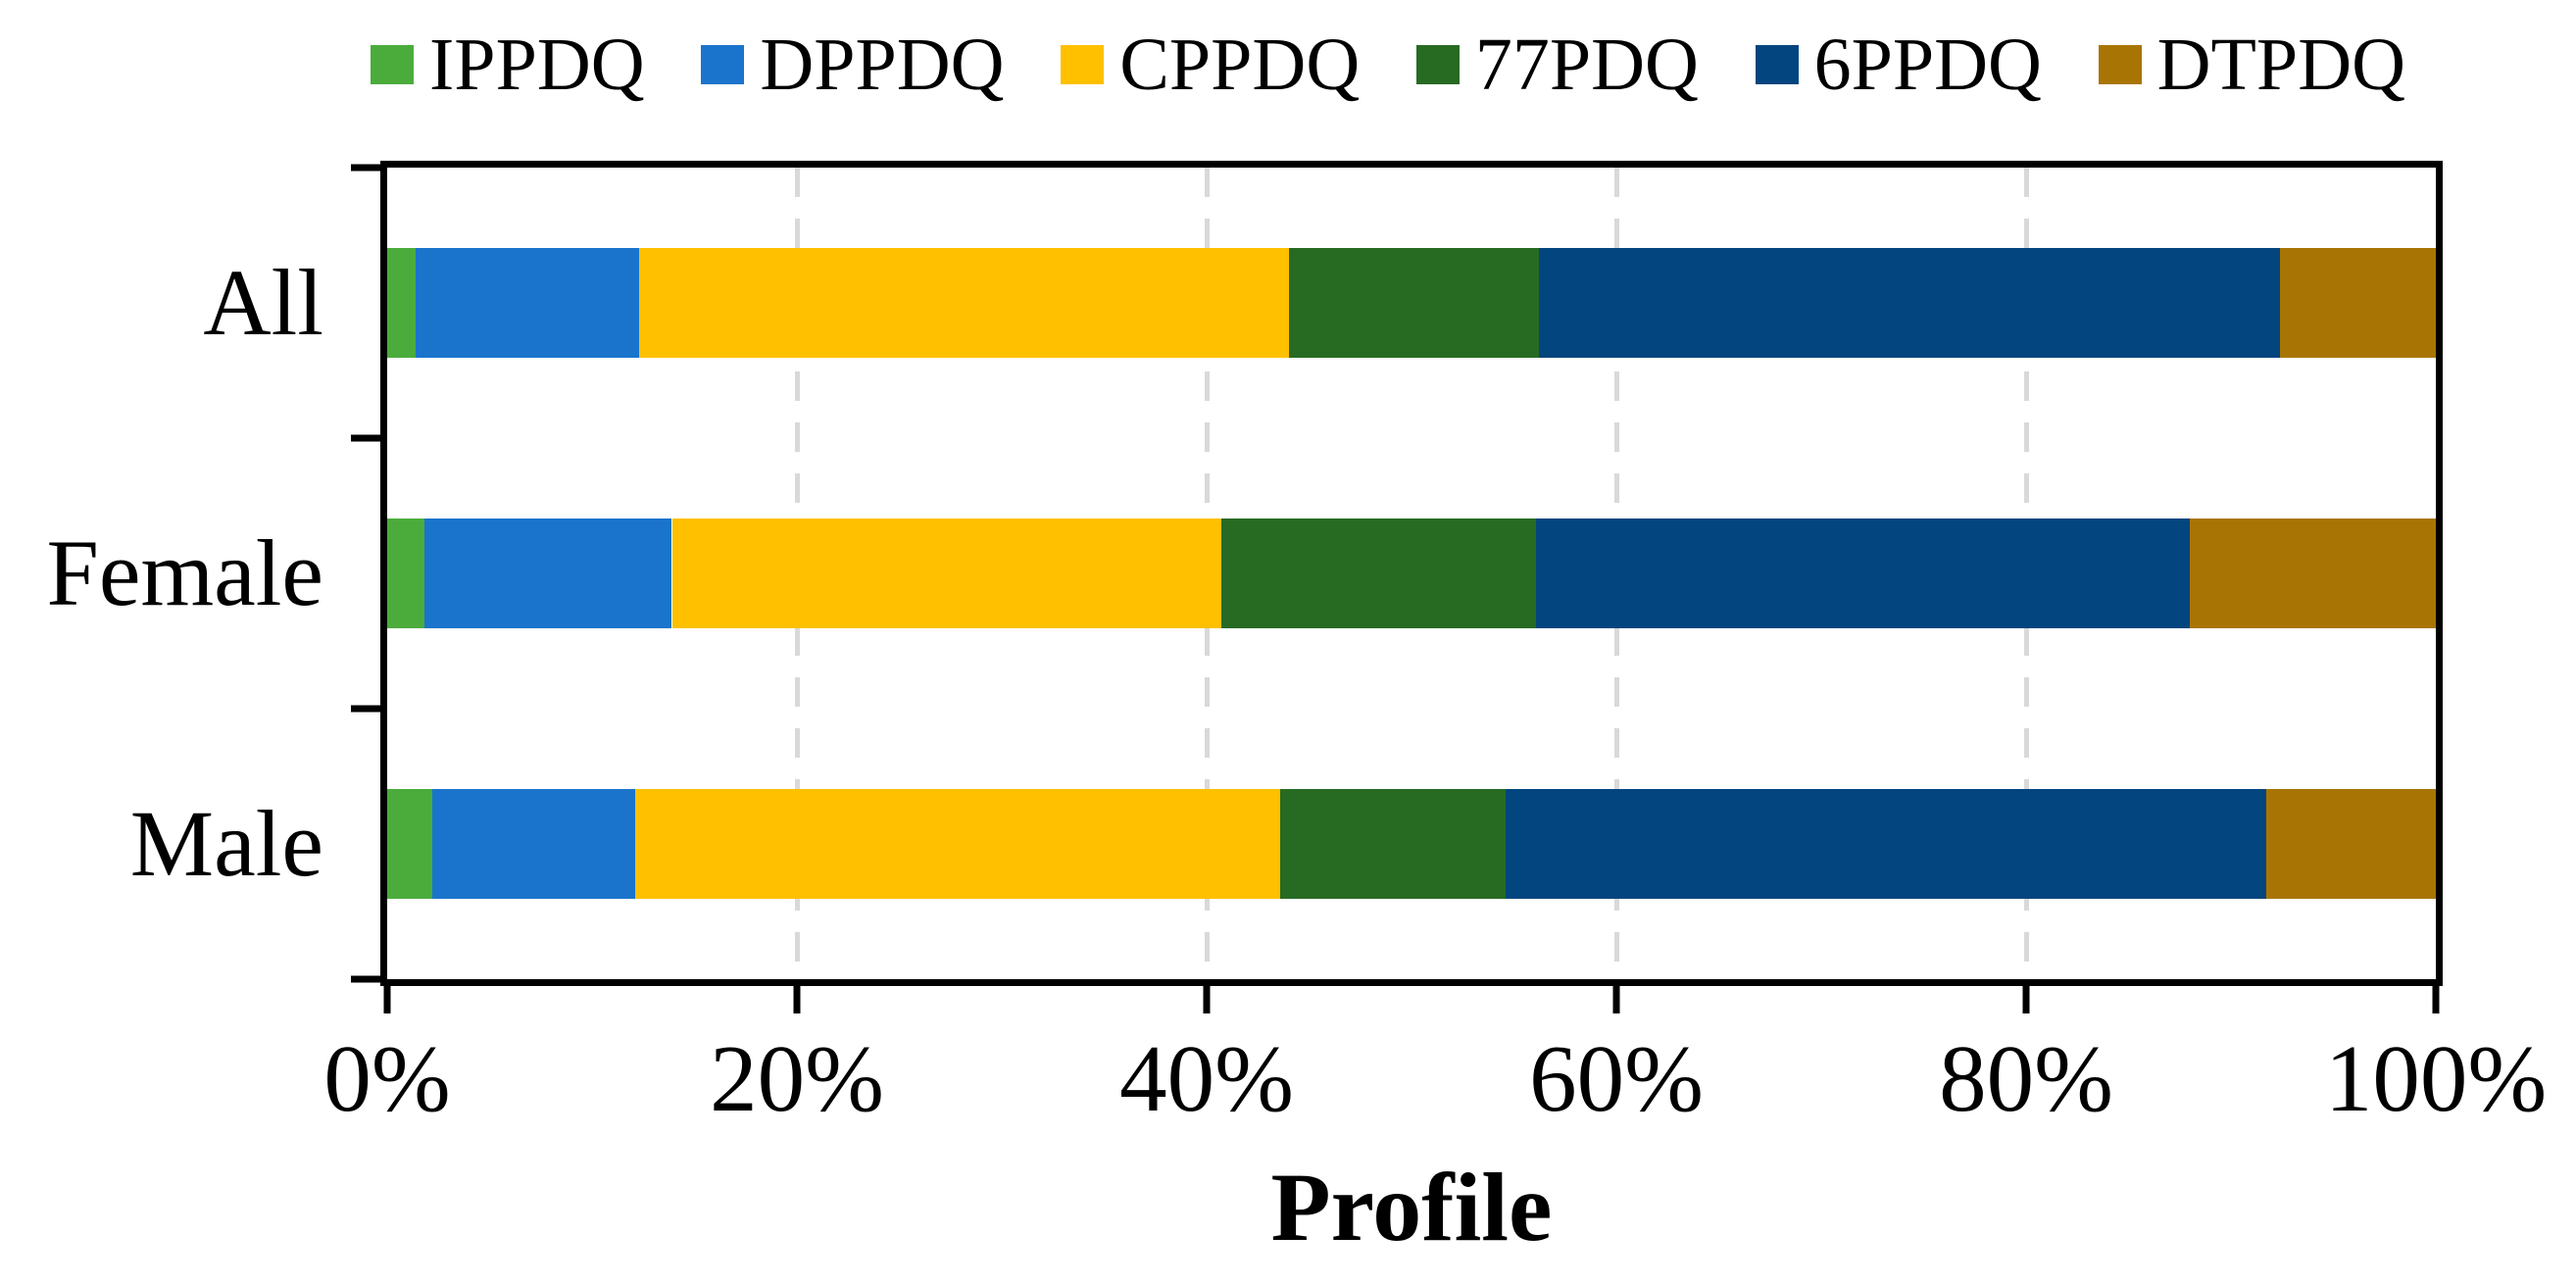  What do you see at coordinates (405, 573) in the screenshot?
I see `segment-female-ippdq` at bounding box center [405, 573].